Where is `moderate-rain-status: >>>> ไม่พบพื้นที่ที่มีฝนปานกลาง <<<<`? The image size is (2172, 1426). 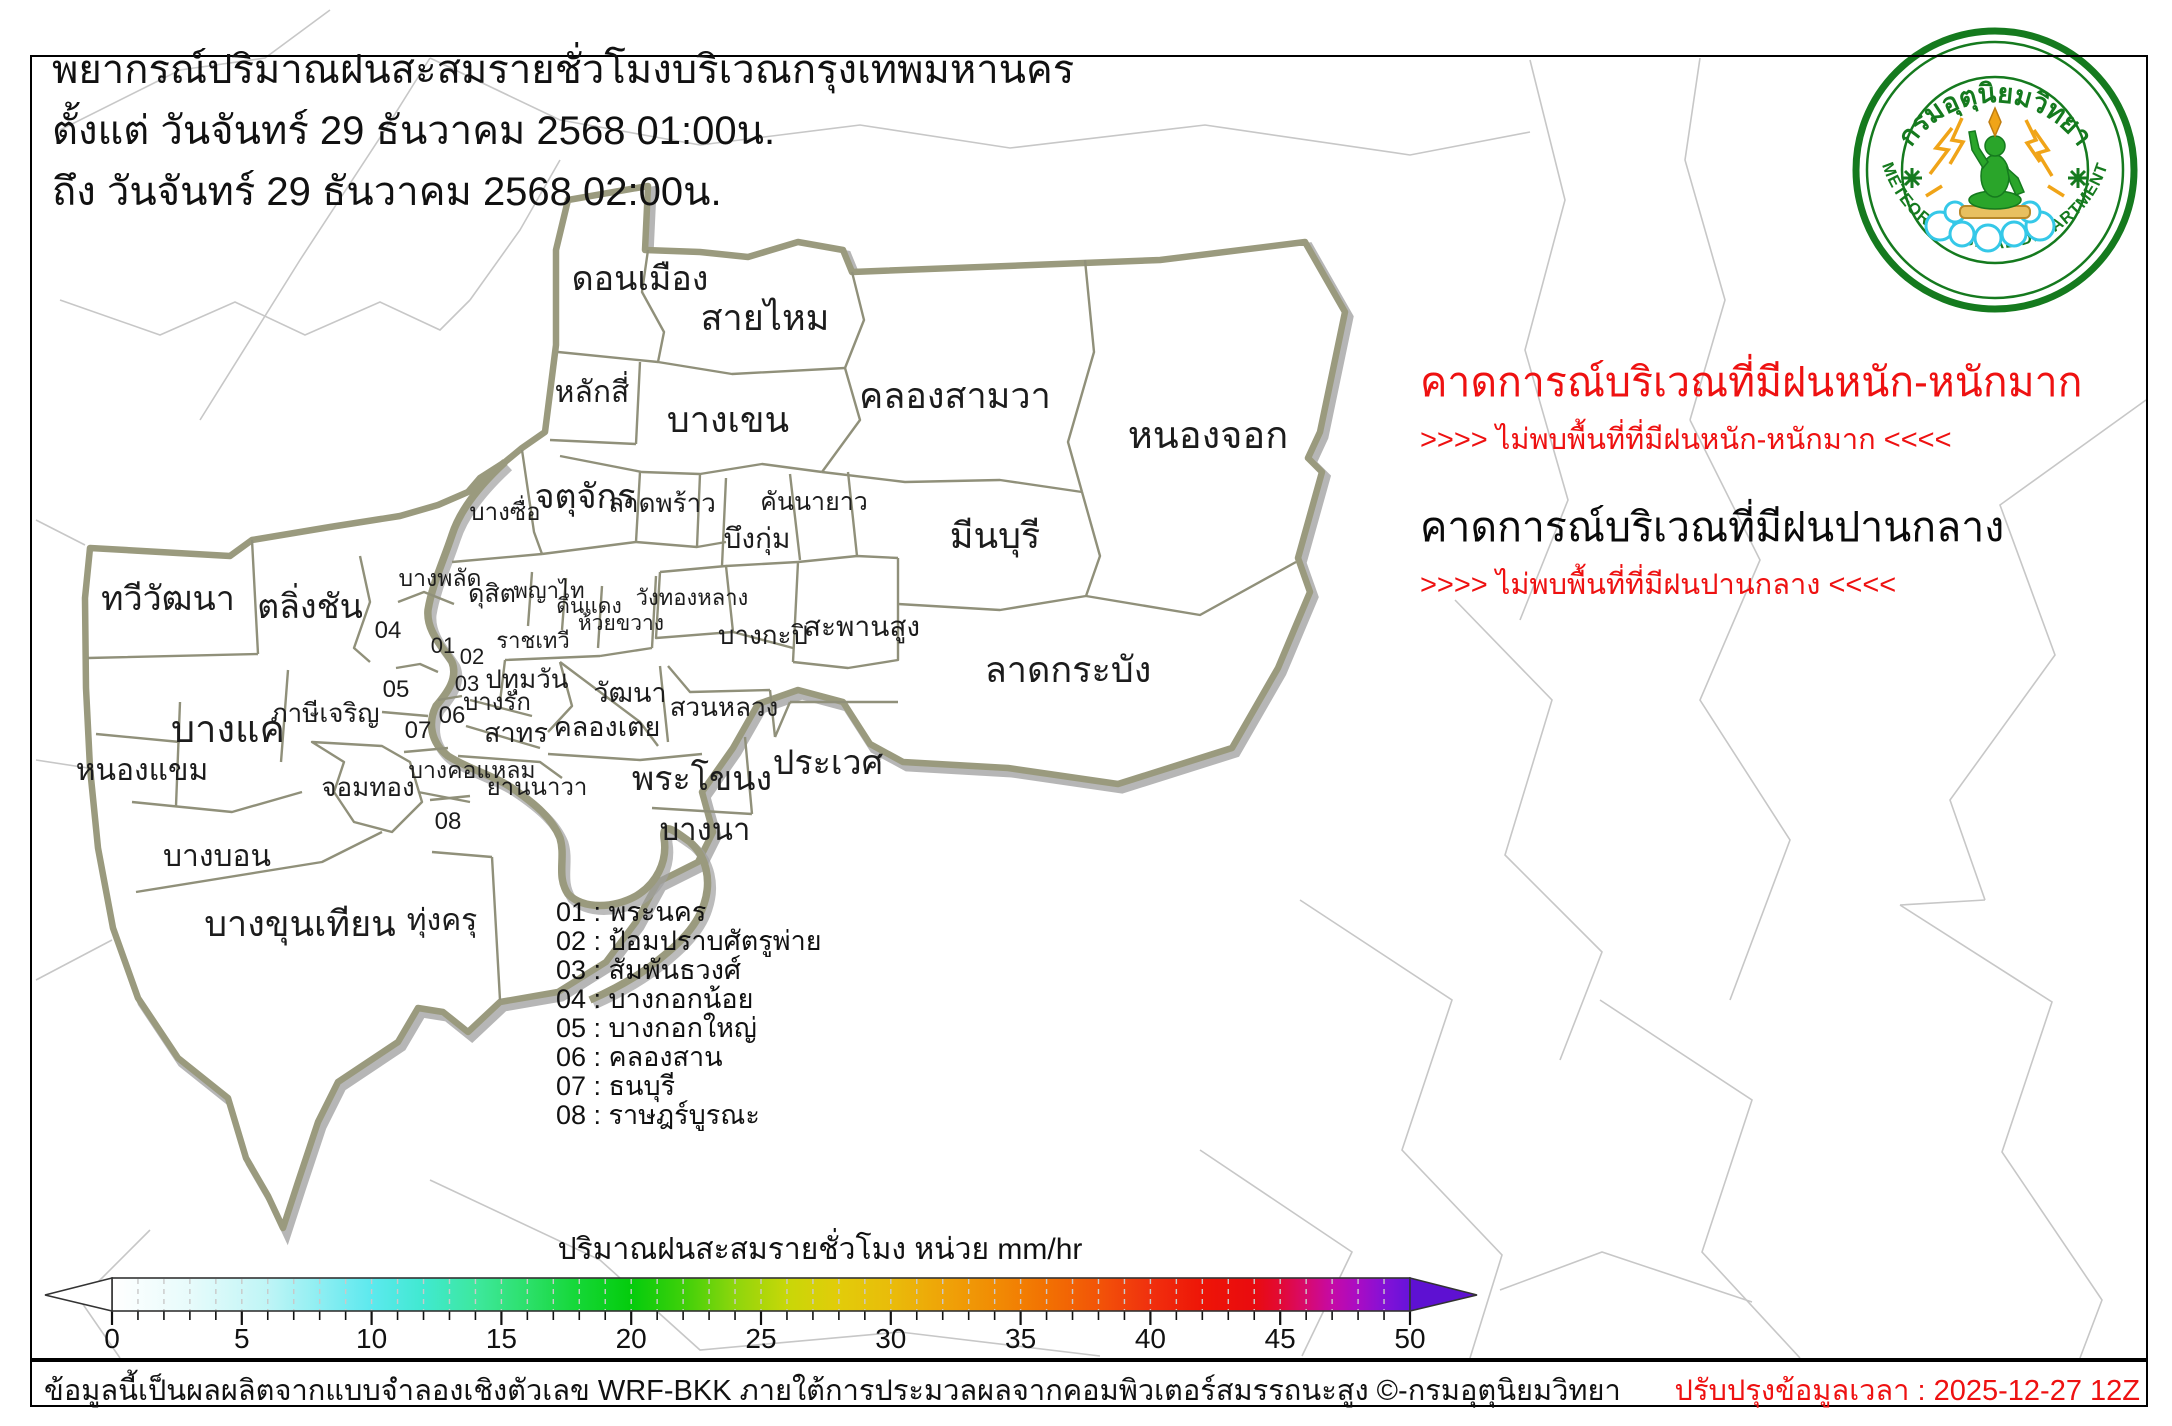 moderate-rain-status: >>>> ไม่พบพื้นที่ที่มีฝนปานกลาง <<<< is located at coordinates (1658, 585).